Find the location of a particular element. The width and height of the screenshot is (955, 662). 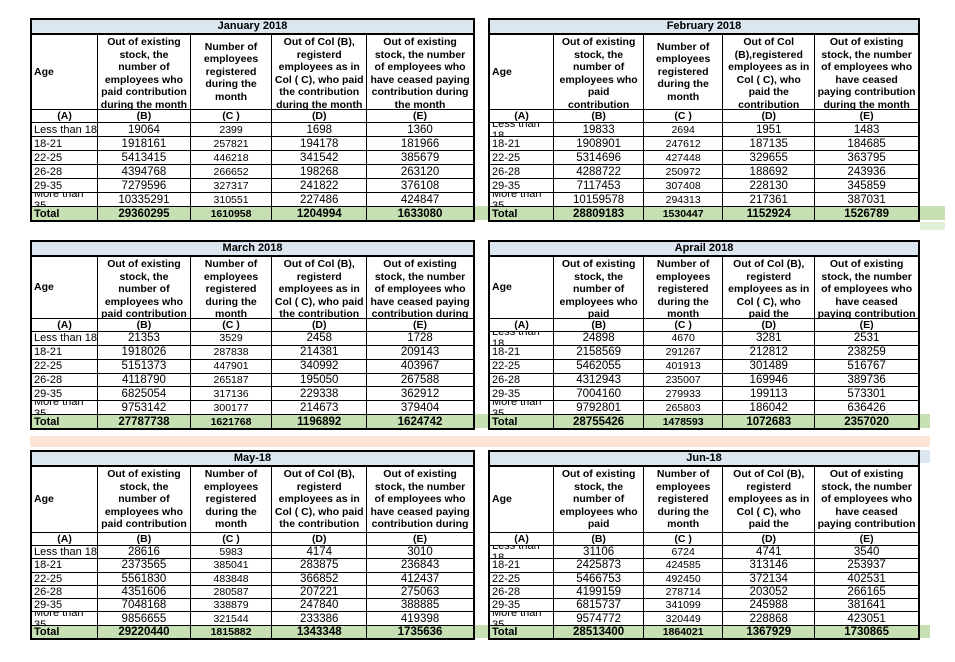

age-cell: 22-25 is located at coordinates (65, 157).